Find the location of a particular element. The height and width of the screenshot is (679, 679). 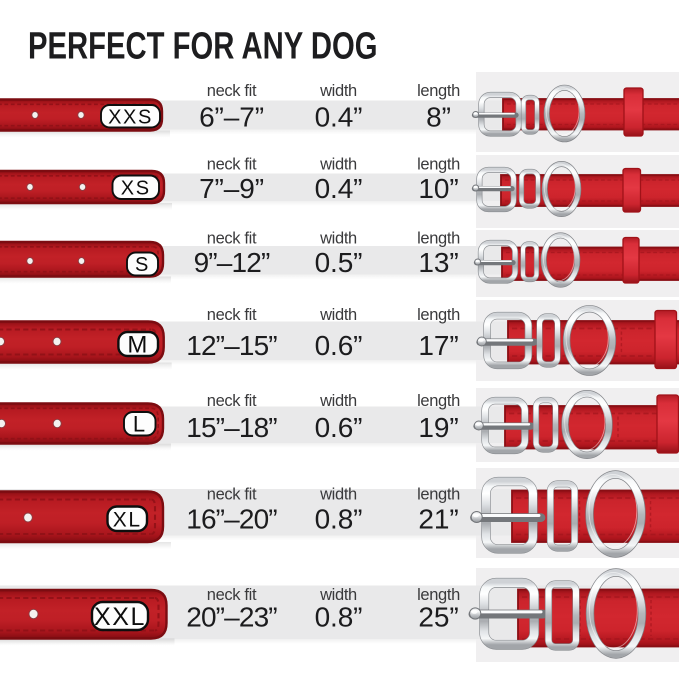

svg-text: M is located at coordinates (138, 345).